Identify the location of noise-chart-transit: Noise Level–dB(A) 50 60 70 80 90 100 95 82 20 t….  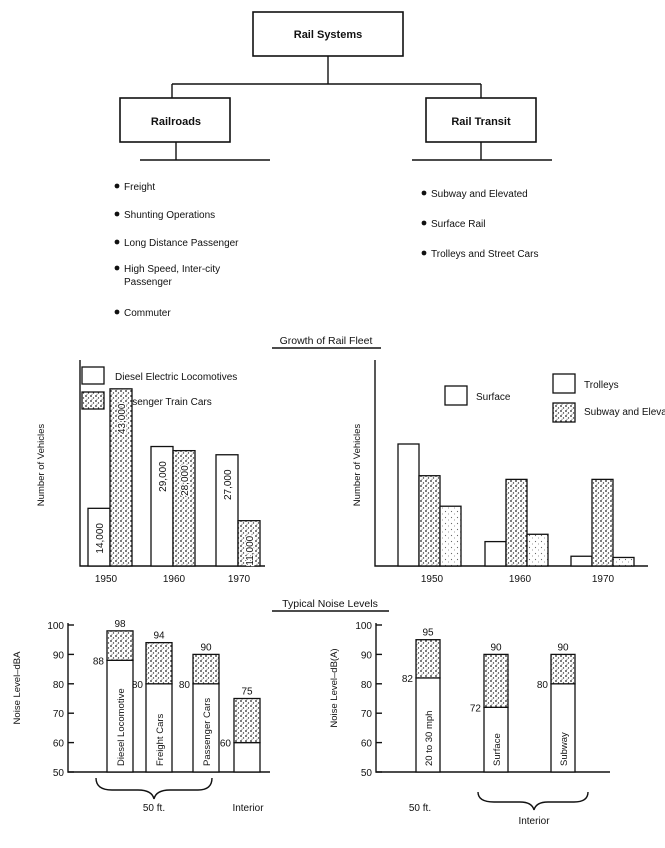
(469, 724).